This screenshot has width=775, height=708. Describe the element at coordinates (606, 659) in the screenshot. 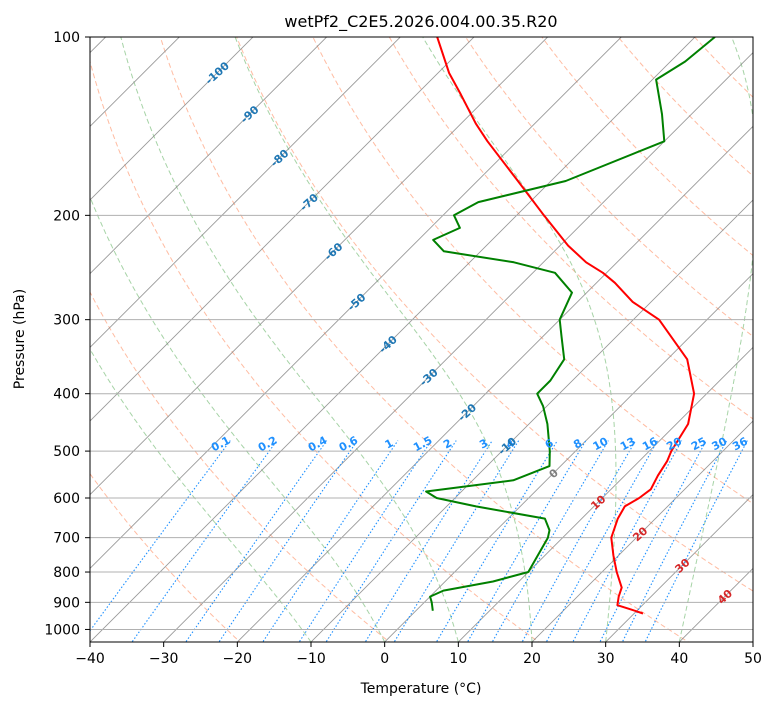

I see `x-tick-label: 30` at that location.